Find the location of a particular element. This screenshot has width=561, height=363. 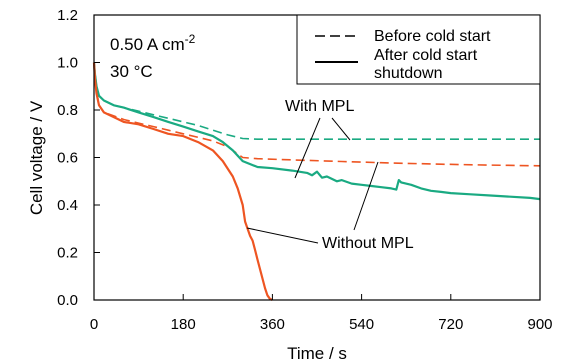

condition-current: 0.50 A cm-2 is located at coordinates (153, 43).